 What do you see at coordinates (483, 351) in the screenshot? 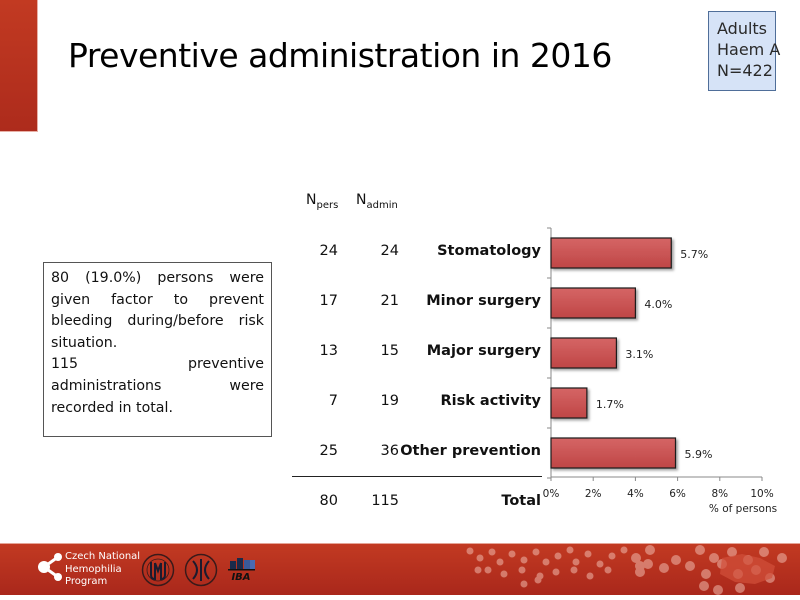
I see `category-label: Major surgery` at bounding box center [483, 351].